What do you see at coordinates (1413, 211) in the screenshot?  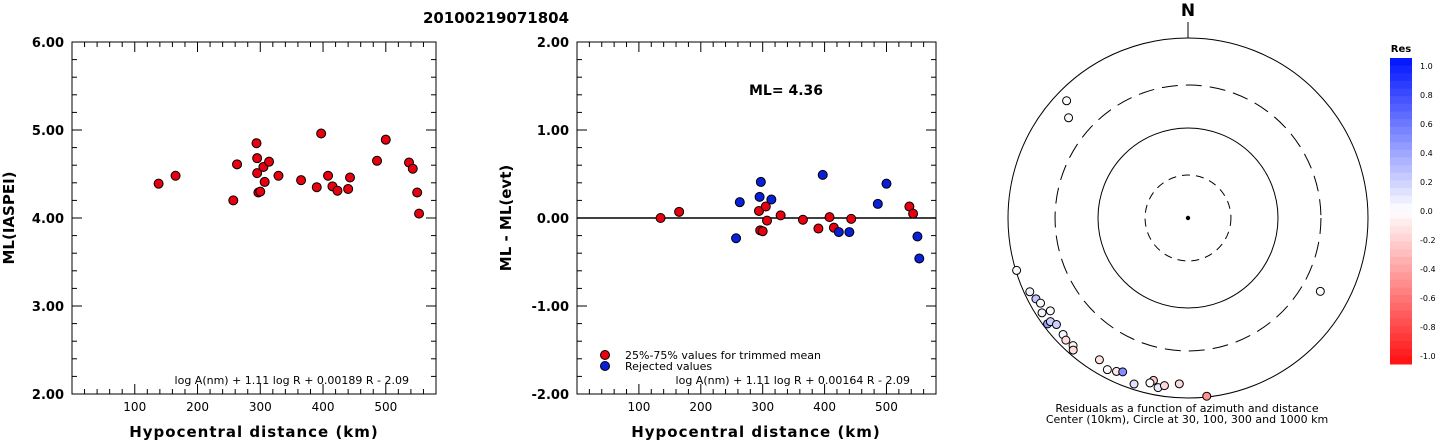 I see `colorbar: 1.0 0.8 0.6 0.4 0.2 0.0 -0.2 -0.4 -0.6 -0.8 -1.0` at bounding box center [1413, 211].